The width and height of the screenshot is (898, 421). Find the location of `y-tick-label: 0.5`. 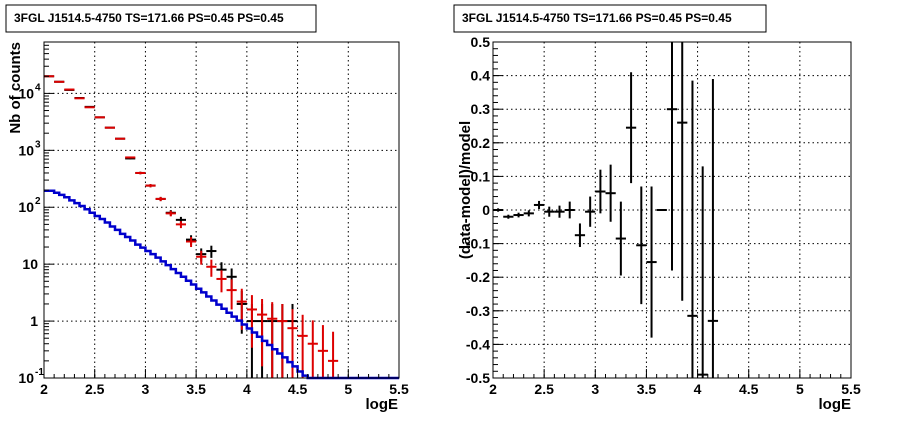

y-tick-label: 0.5 is located at coordinates (481, 42).